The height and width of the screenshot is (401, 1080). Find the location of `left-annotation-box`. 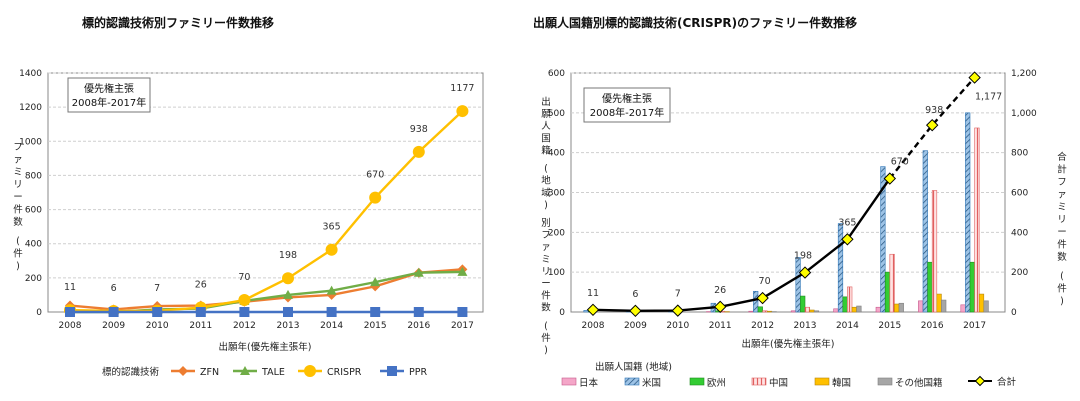

left-annotation-box is located at coordinates (109, 95).